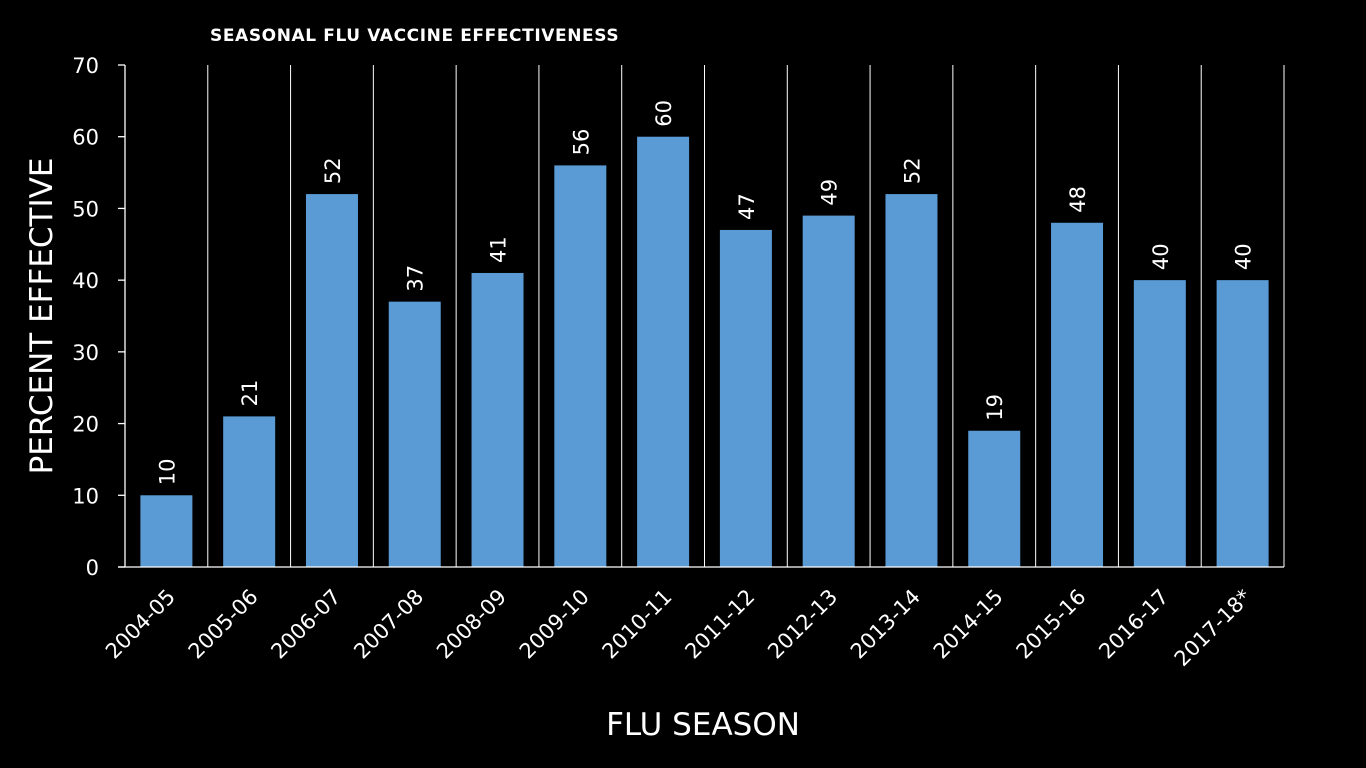 This screenshot has width=1366, height=768. I want to click on x-axis-title: FLU SEASON, so click(703, 725).